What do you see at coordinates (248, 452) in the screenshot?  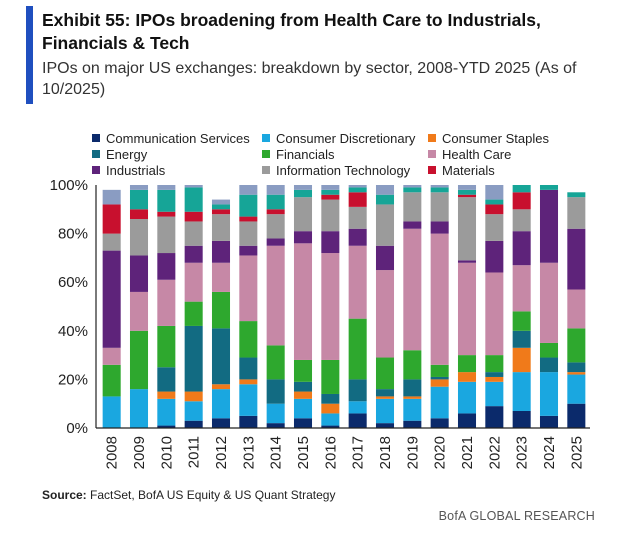 I see `x-tick-label: 2013` at bounding box center [248, 452].